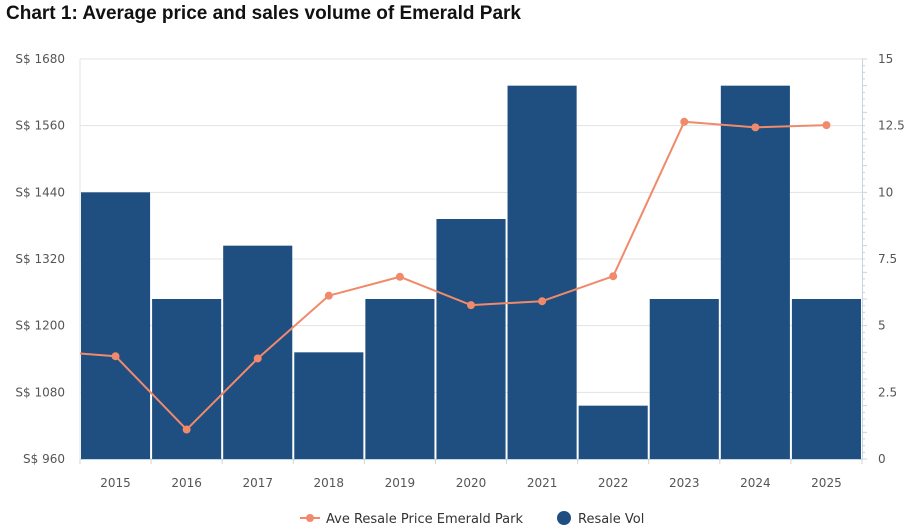 The width and height of the screenshot is (914, 531). Describe the element at coordinates (882, 326) in the screenshot. I see `right-axis-tick-label: 5` at that location.